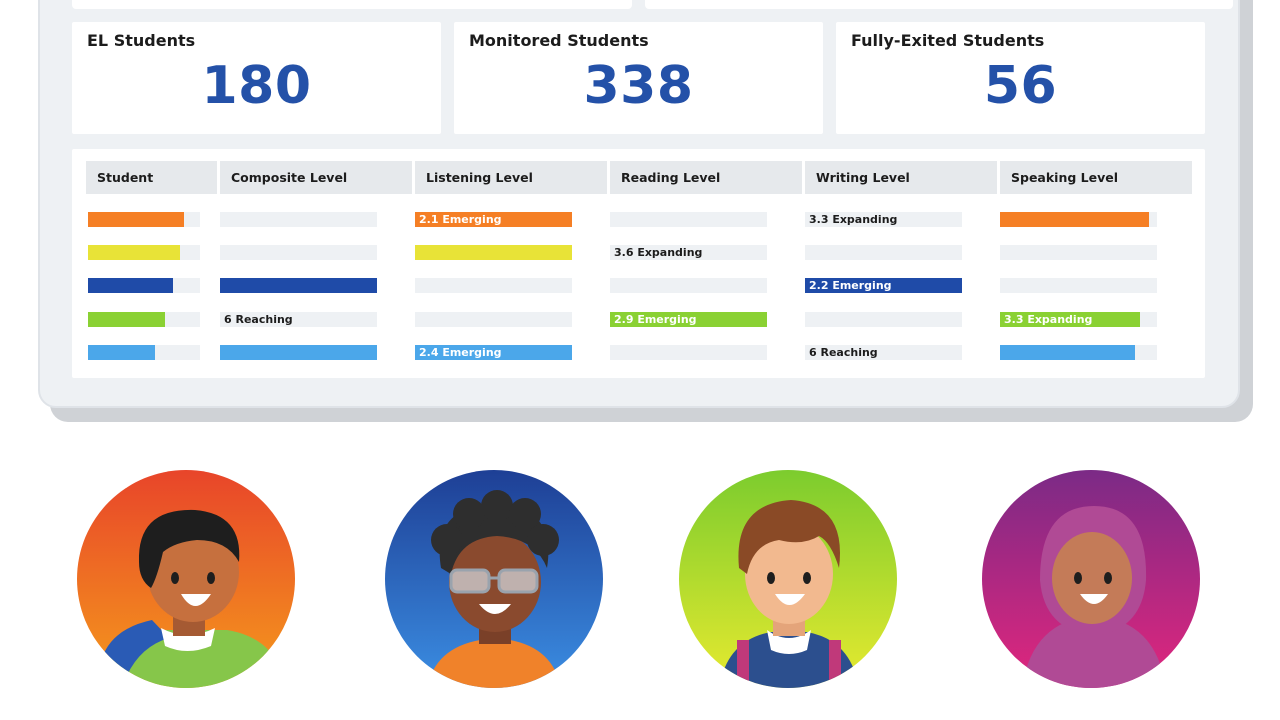  What do you see at coordinates (638, 86) in the screenshot?
I see `stat-value: 338` at bounding box center [638, 86].